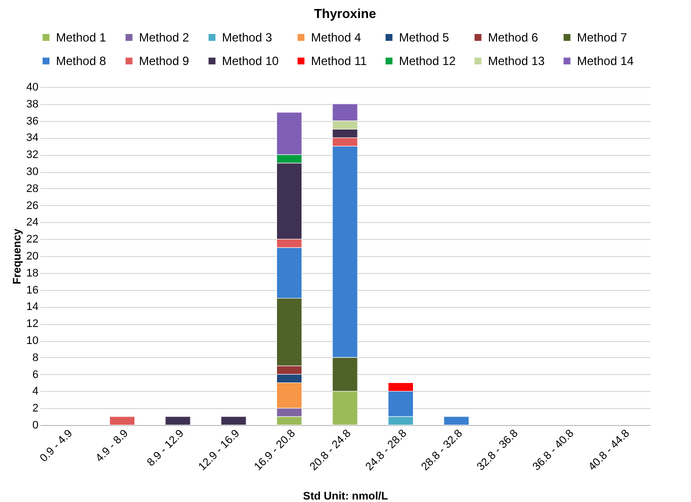  What do you see at coordinates (427, 61) in the screenshot?
I see `legend-label: Method 12` at bounding box center [427, 61].